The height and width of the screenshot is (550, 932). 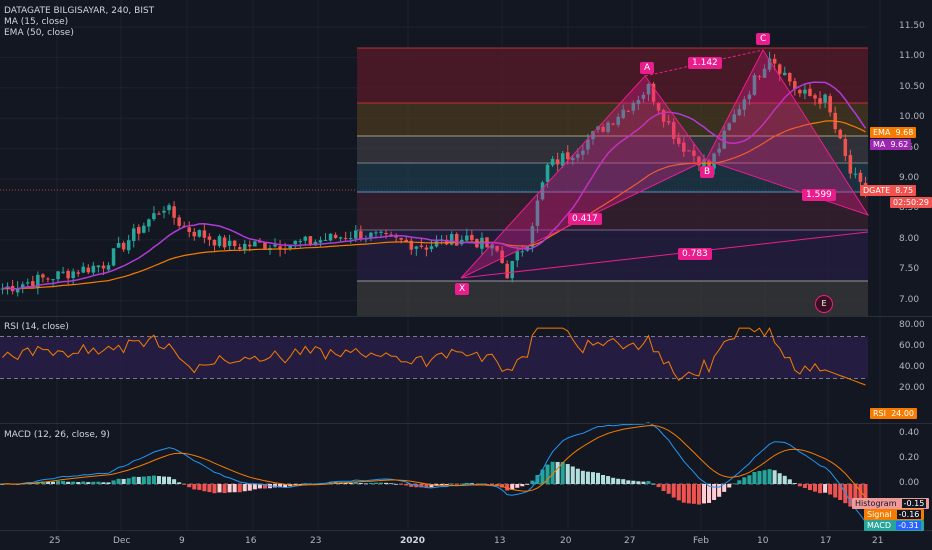 What do you see at coordinates (894, 514) in the screenshot?
I see `signal-badge: Signal -0.16` at bounding box center [894, 514].